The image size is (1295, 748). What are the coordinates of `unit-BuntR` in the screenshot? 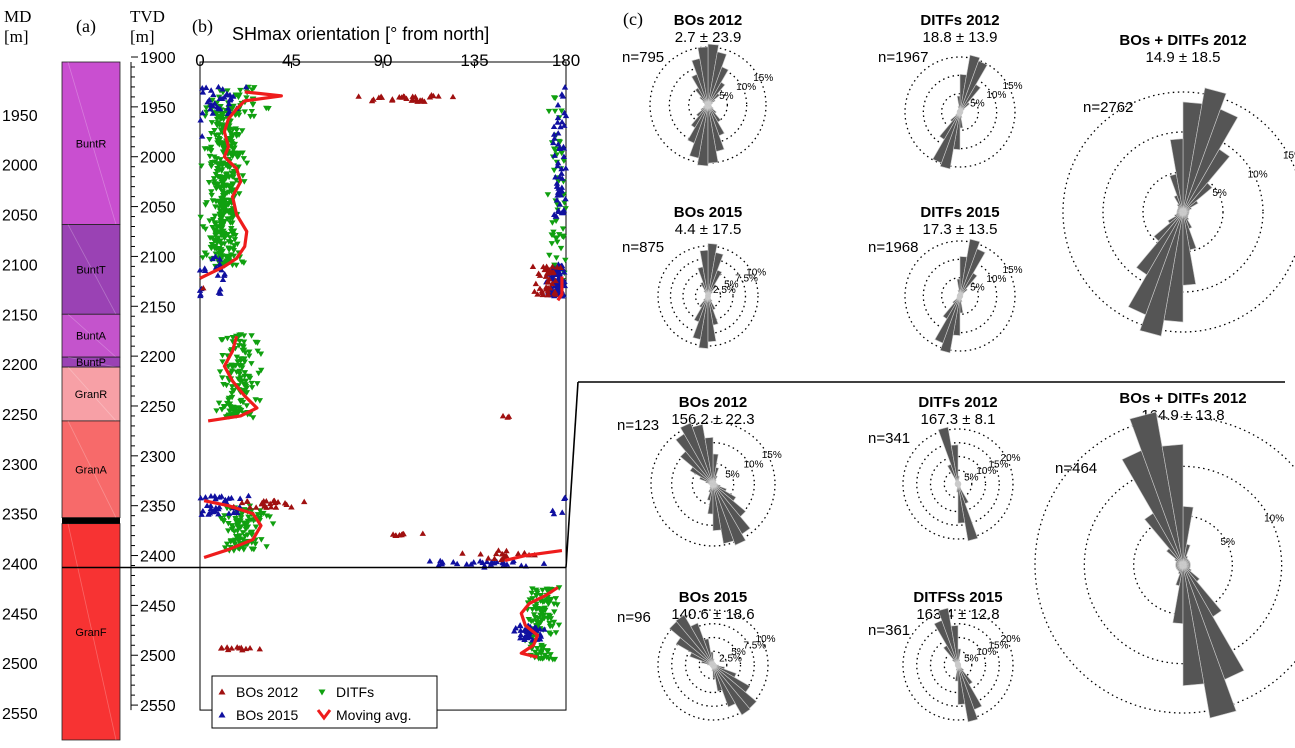 It's located at (91, 143).